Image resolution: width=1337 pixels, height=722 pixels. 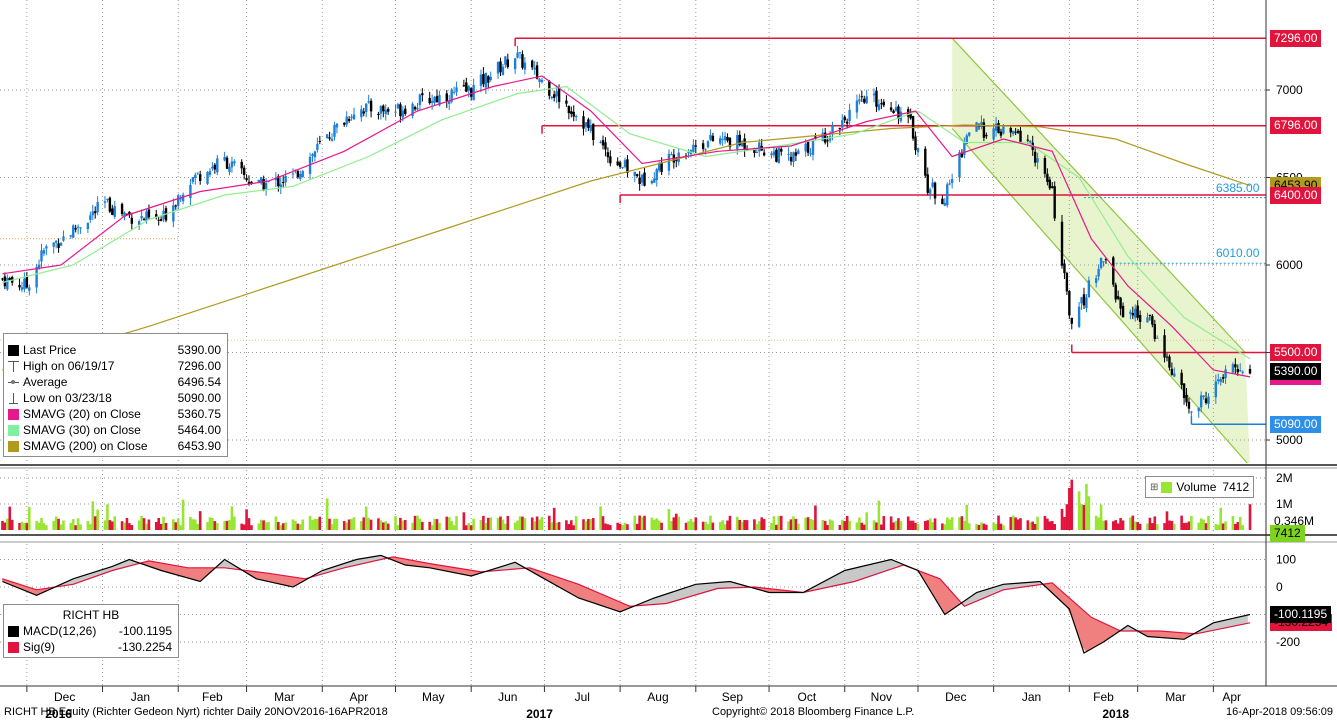 I want to click on legend-value: 6453.90, so click(x=199, y=446).